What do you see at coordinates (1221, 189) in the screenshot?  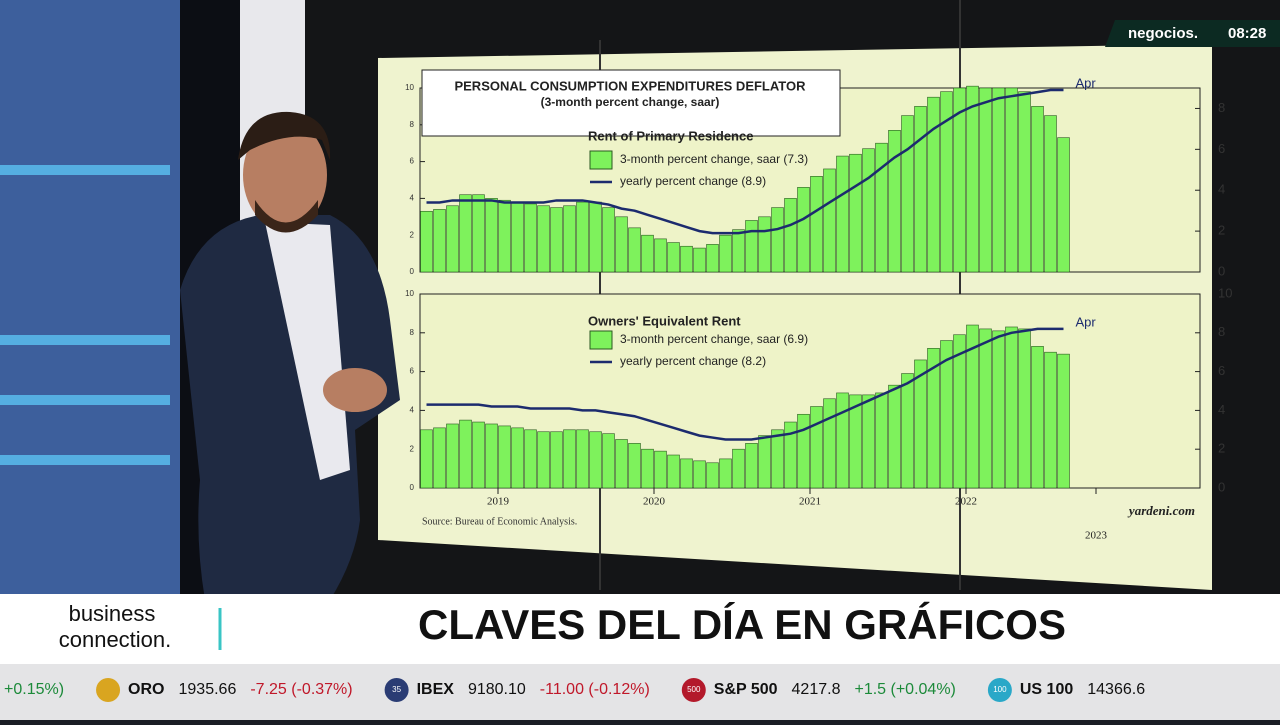 I see `y2-tick-label: 4` at bounding box center [1221, 189].